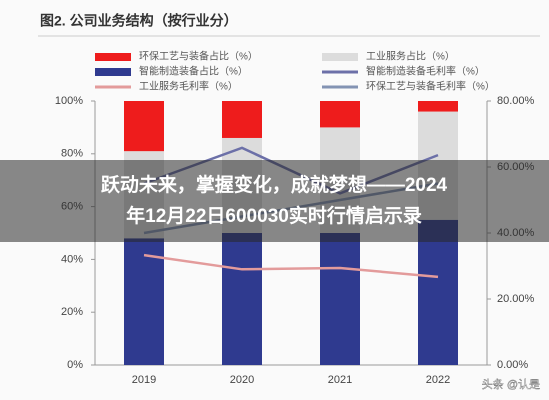 Image resolution: width=549 pixels, height=400 pixels. I want to click on x-tick-label: 2022, so click(438, 380).